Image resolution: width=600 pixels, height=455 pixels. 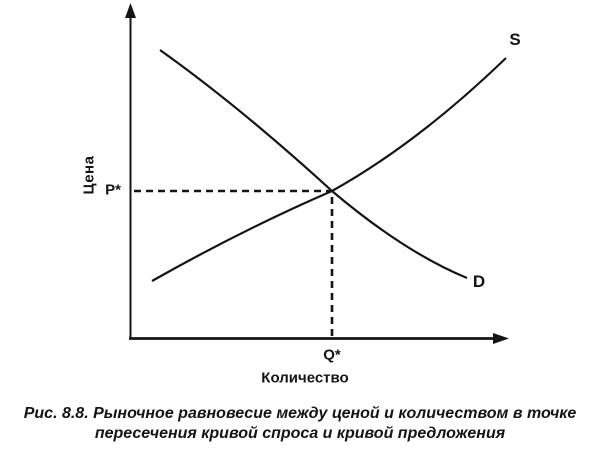 I want to click on equilibrium-price-label: P*, so click(x=113, y=190).